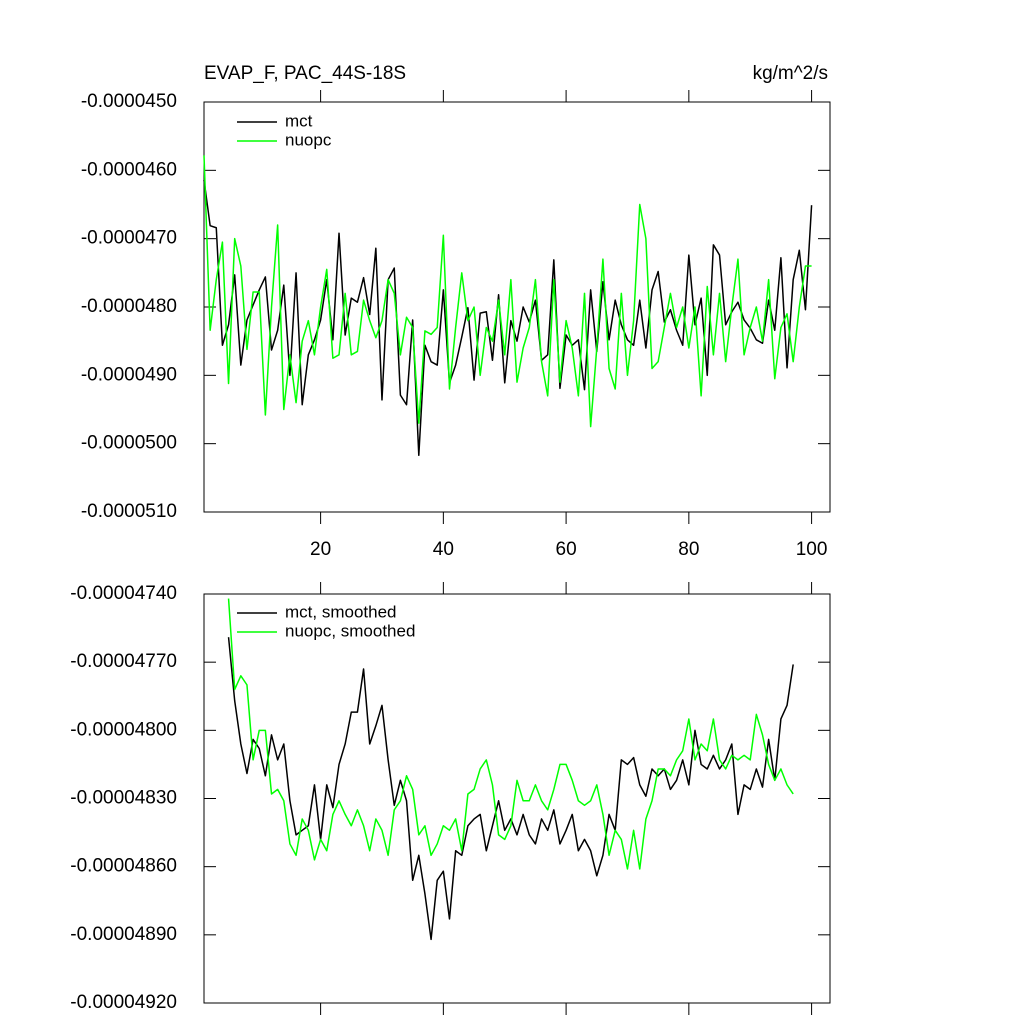  What do you see at coordinates (305, 73) in the screenshot?
I see `chart-title: EVAP_F, PAC_44S-18S` at bounding box center [305, 73].